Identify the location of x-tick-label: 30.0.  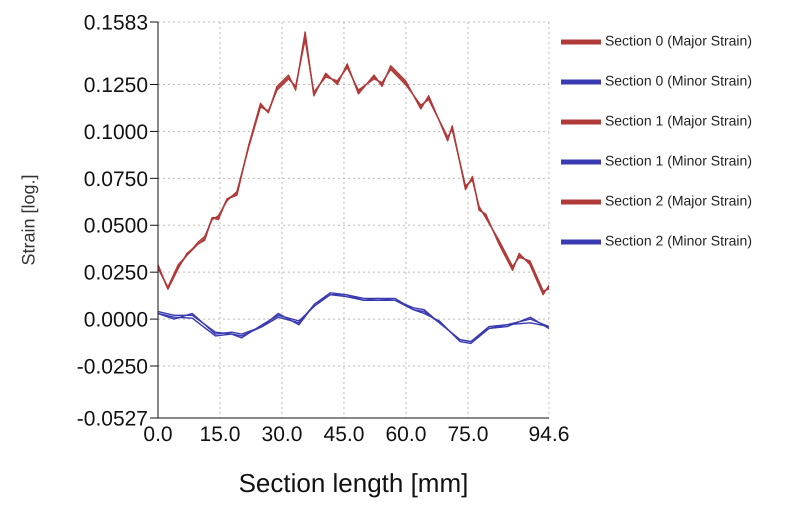
(282, 434).